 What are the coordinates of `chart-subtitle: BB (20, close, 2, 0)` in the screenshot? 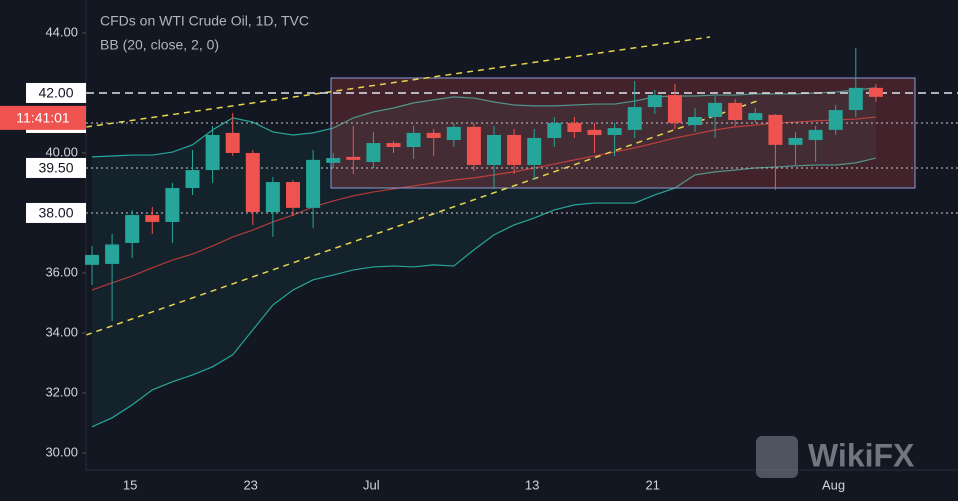 It's located at (159, 45).